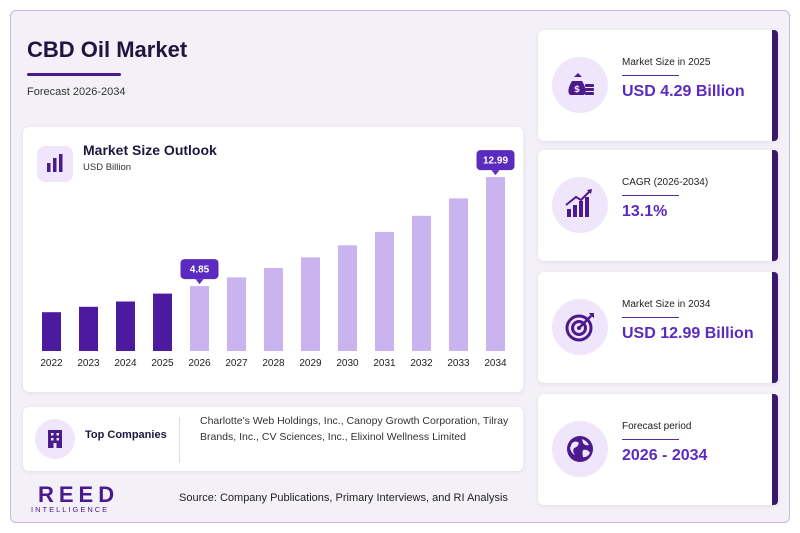  I want to click on x-tick-label: 2028, so click(273, 363).